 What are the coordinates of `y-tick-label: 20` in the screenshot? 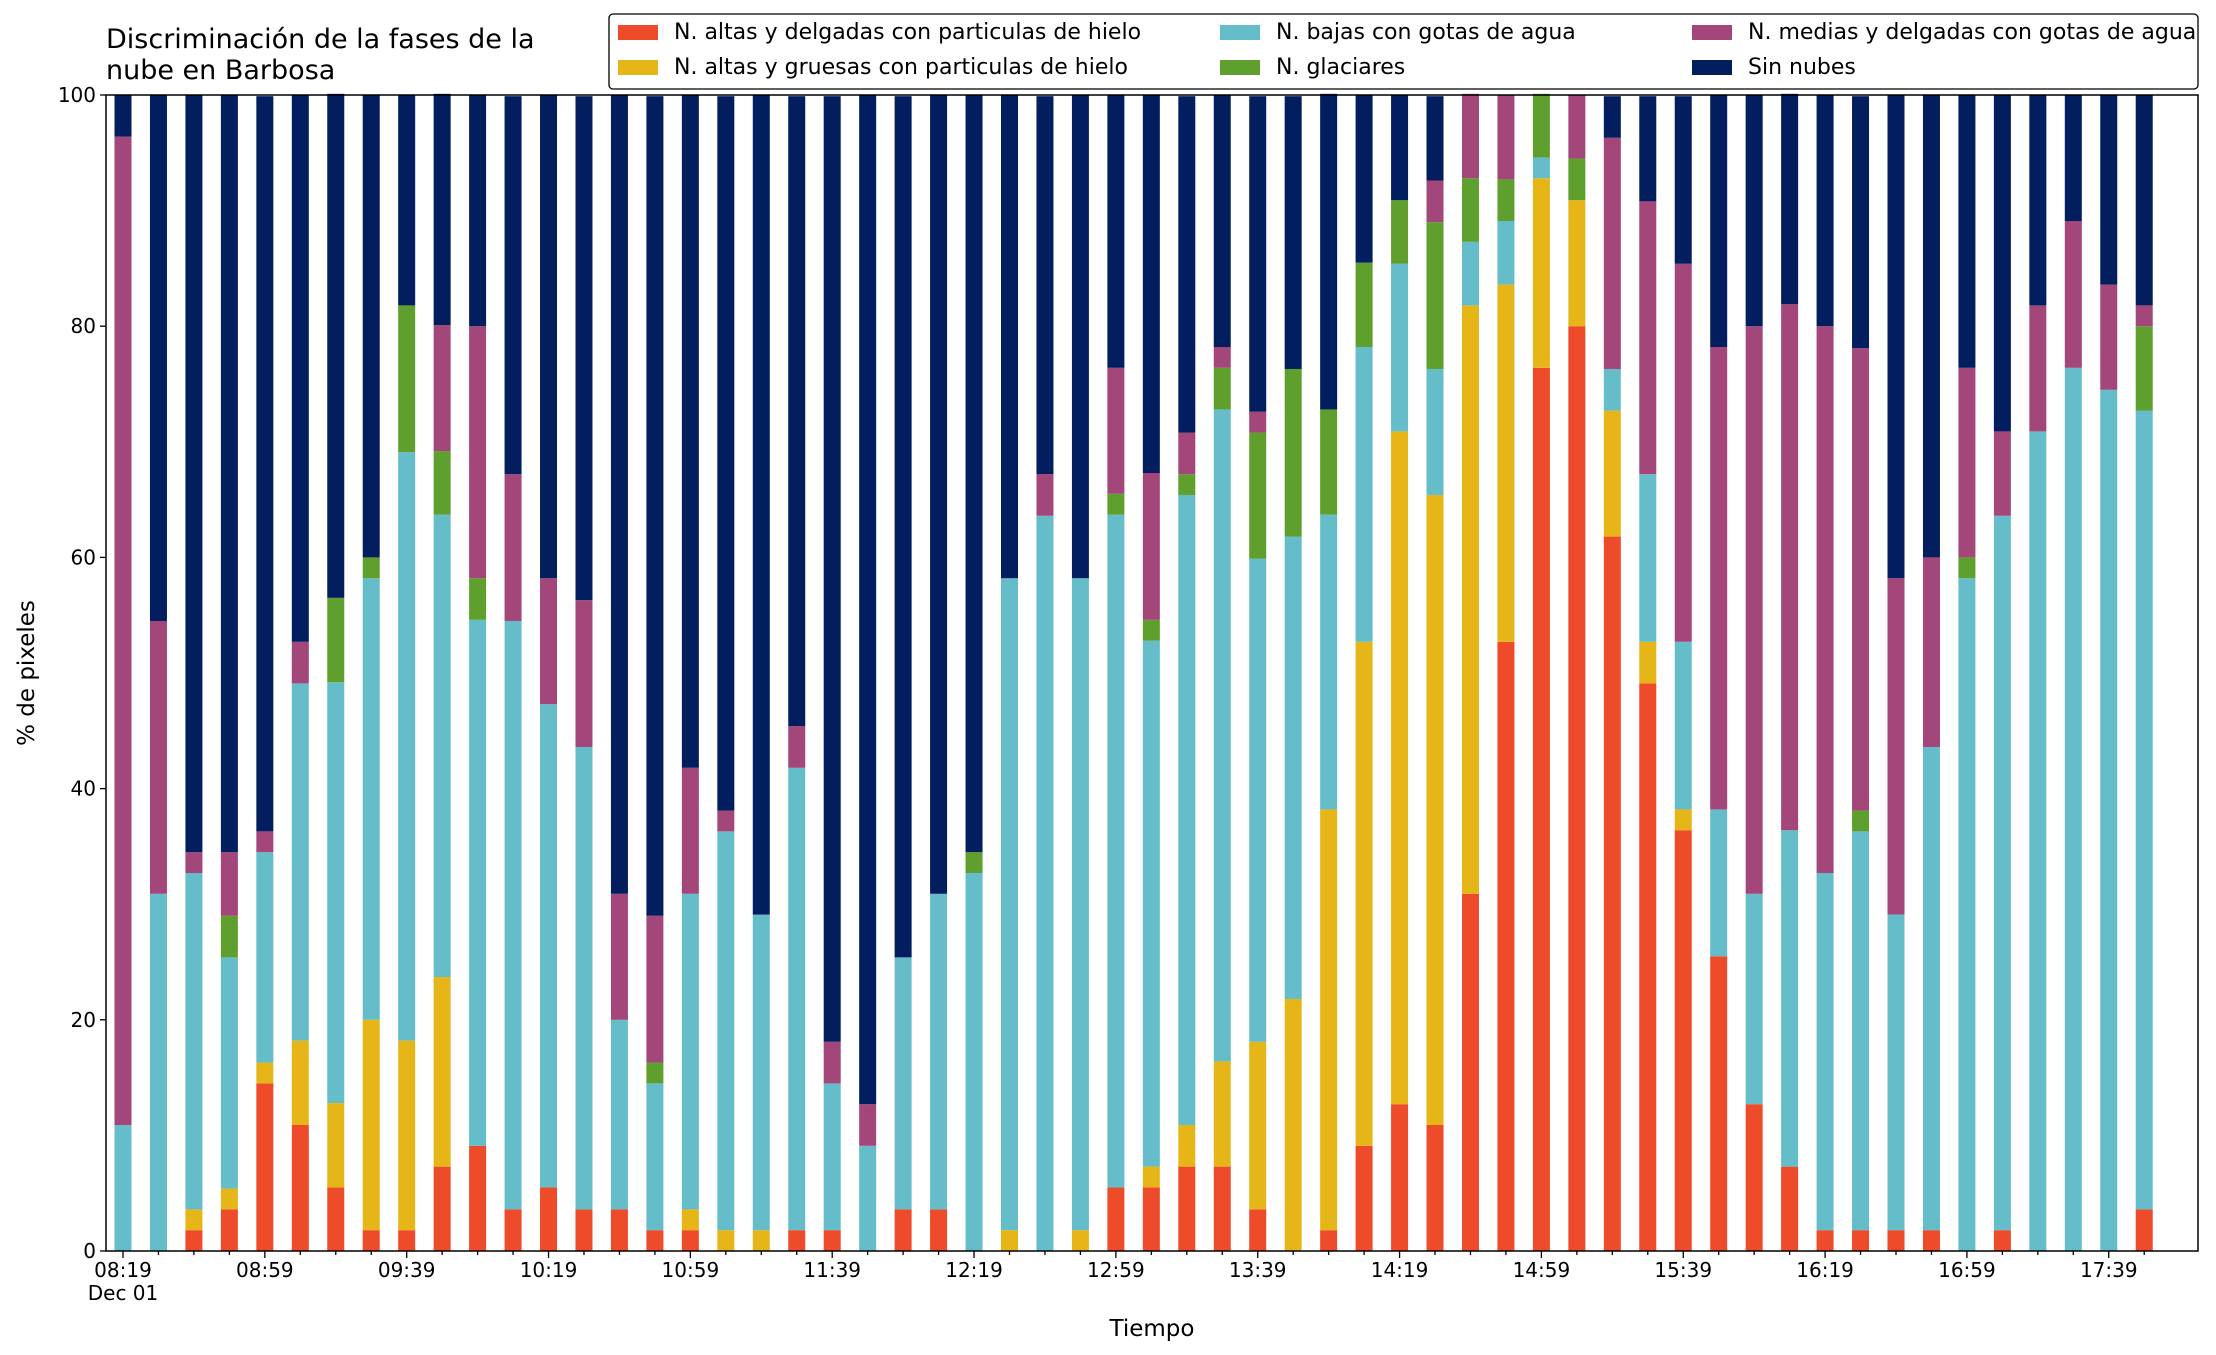 It's located at (83, 1020).